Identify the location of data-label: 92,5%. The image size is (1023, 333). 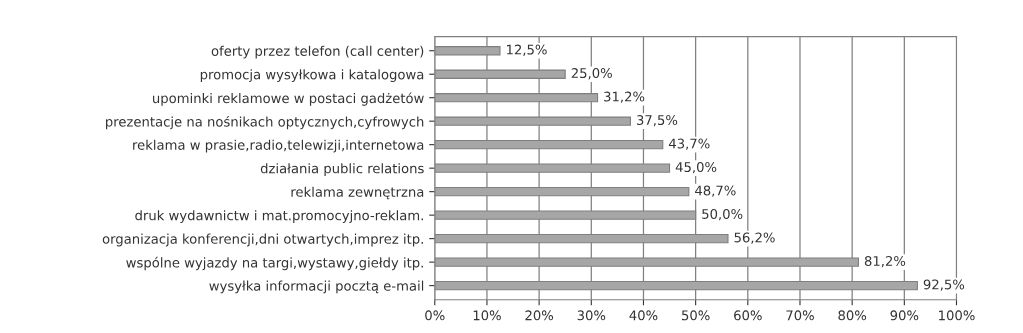
(944, 285).